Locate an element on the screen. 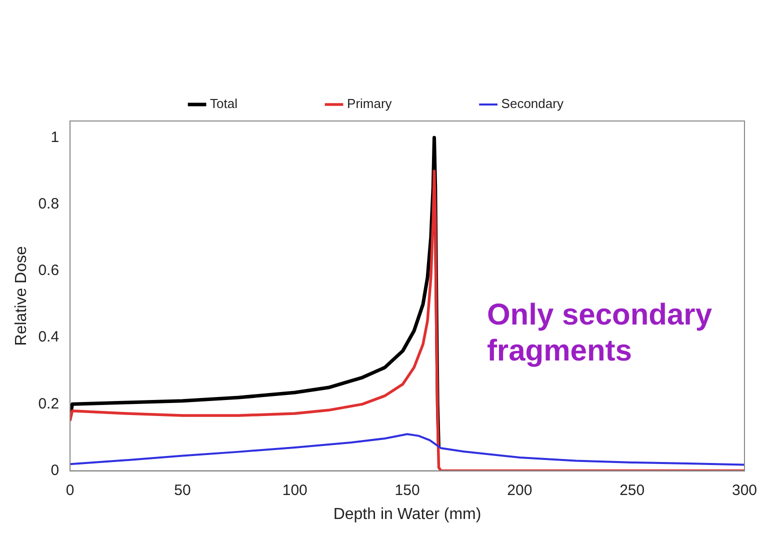  legend-label: Primary is located at coordinates (369, 104).